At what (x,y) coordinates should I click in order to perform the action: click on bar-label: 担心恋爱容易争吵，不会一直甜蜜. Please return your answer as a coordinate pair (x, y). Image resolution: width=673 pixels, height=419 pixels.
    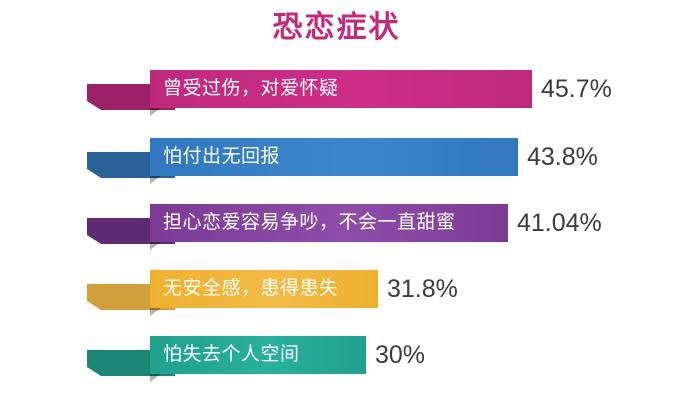
    Looking at the image, I should click on (309, 222).